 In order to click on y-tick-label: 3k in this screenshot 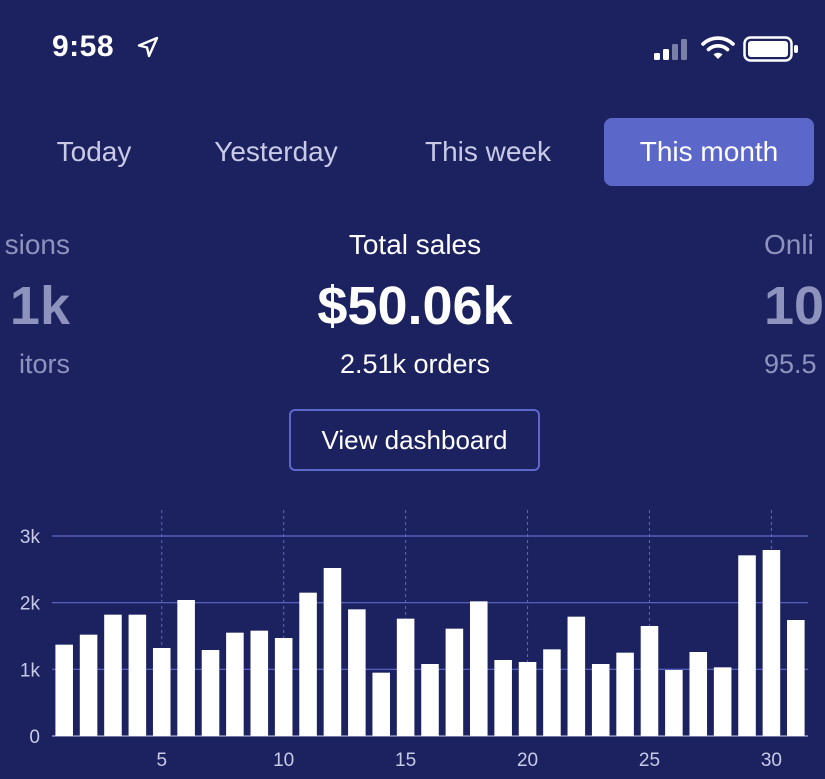, I will do `click(30, 537)`.